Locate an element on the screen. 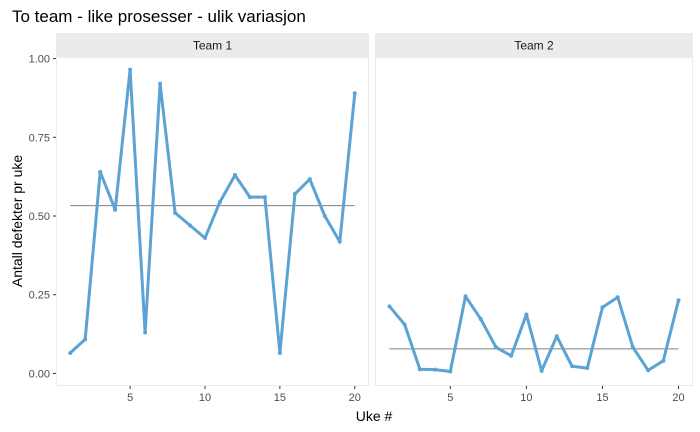  series-line is located at coordinates (534, 333).